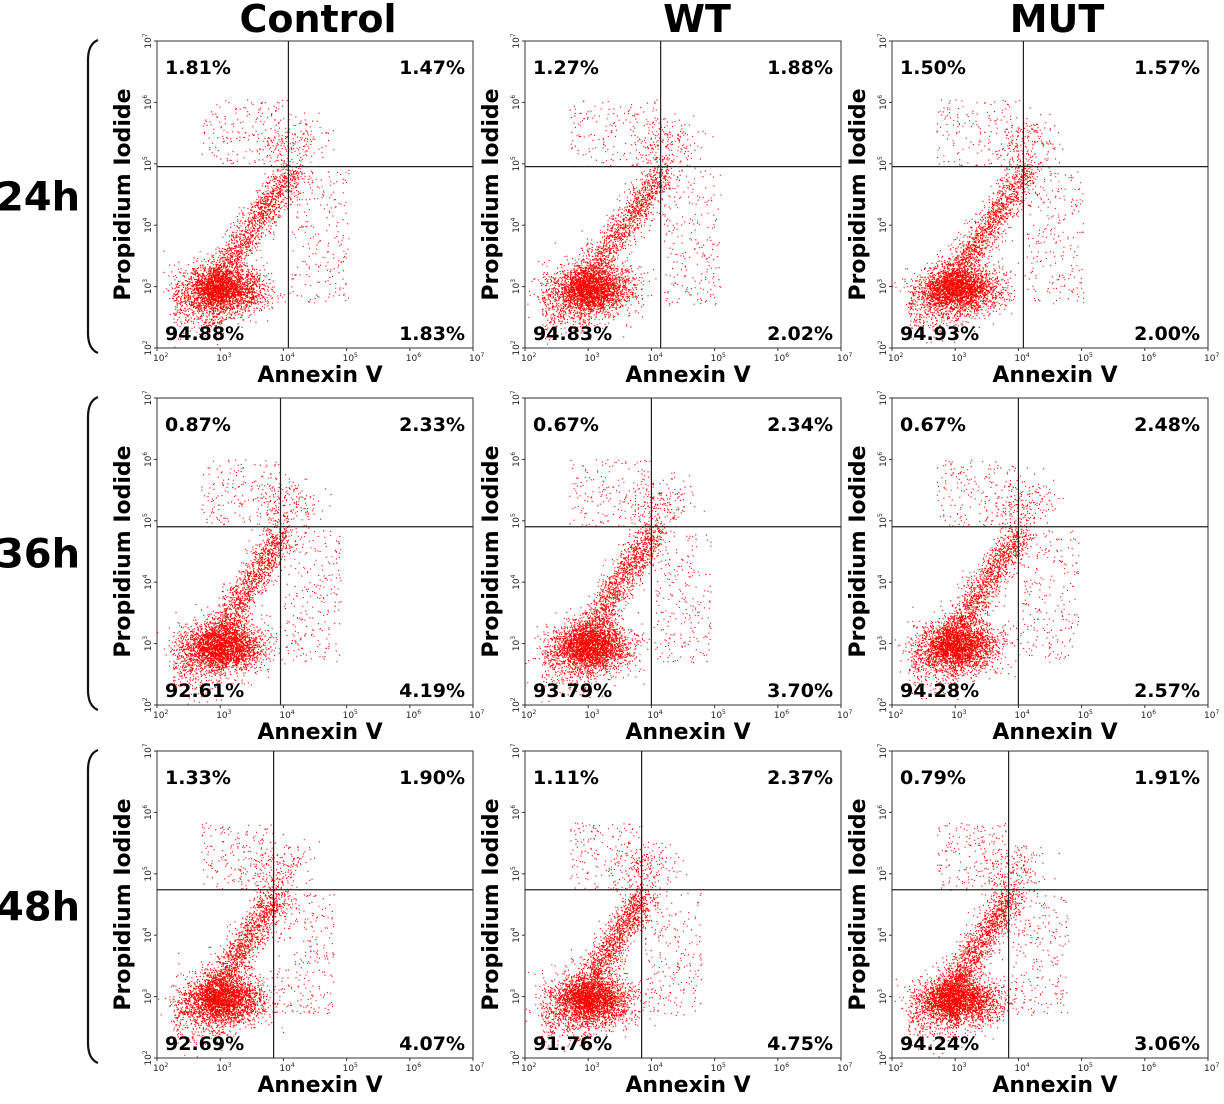  I want to click on quadrant-upper-left-pct: 1.11%, so click(566, 778).